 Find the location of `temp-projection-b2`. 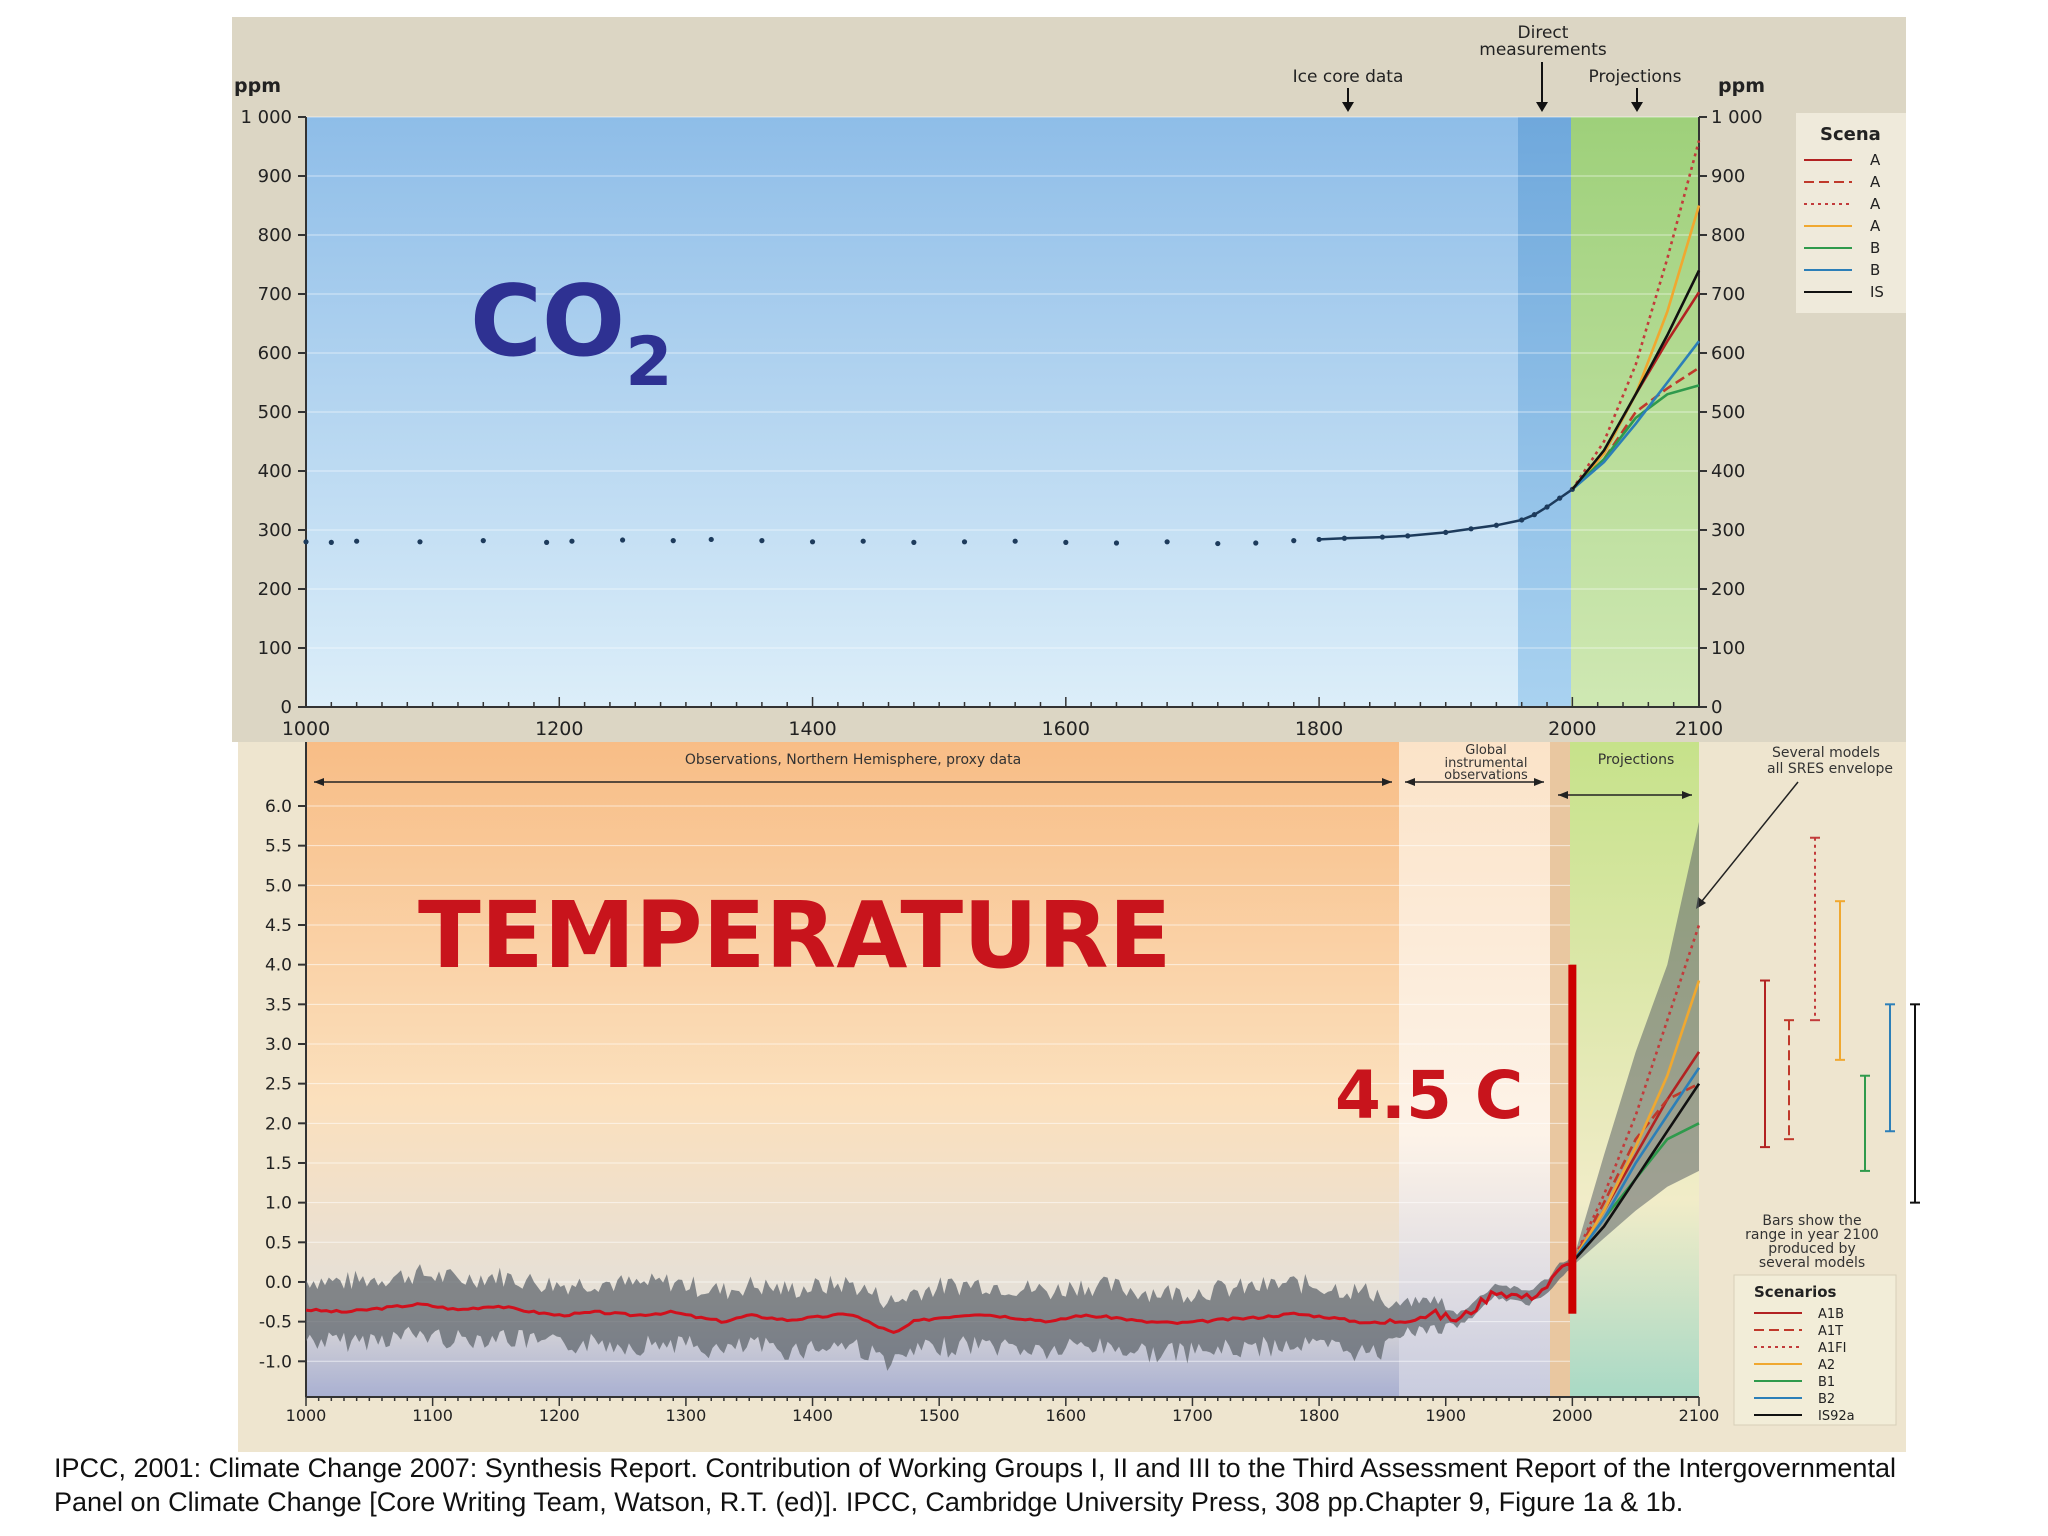

temp-projection-b2 is located at coordinates (1636, 1165).